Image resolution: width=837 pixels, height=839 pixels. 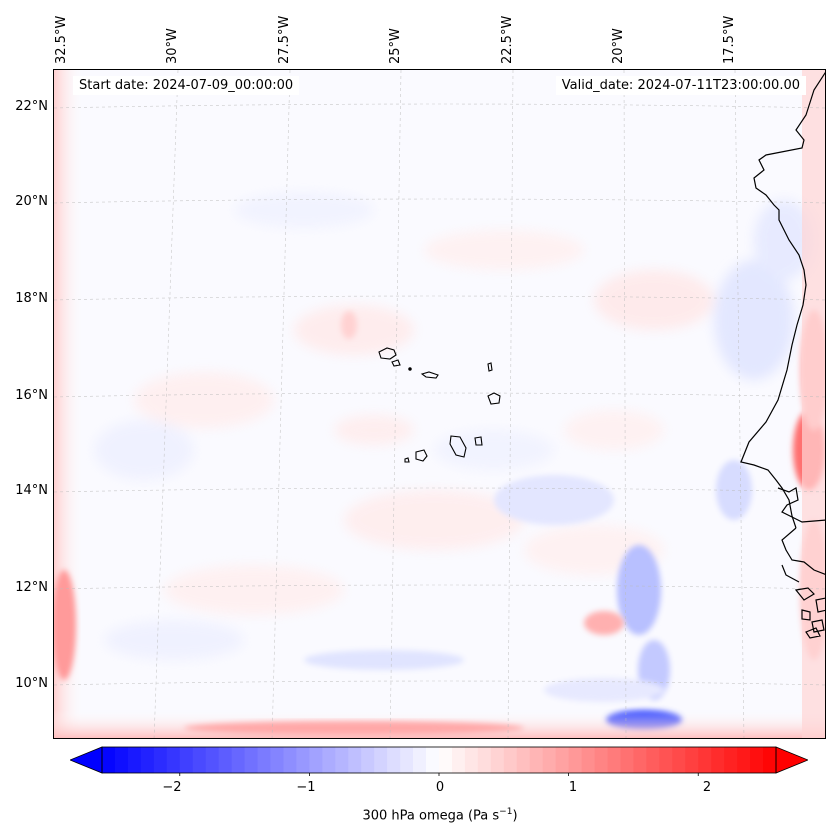 What do you see at coordinates (166, 404) in the screenshot?
I see `meridian-30w` at bounding box center [166, 404].